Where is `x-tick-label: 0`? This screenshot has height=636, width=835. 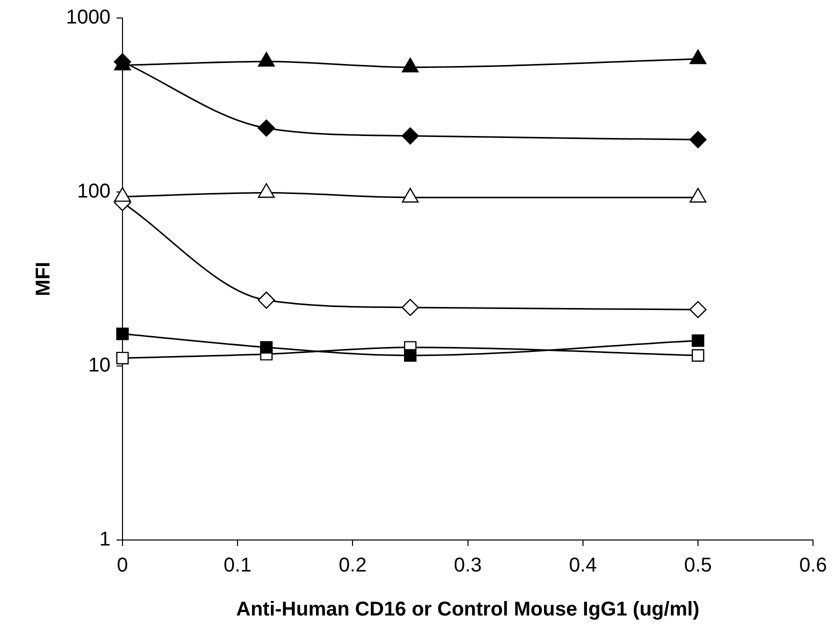
x-tick-label: 0 is located at coordinates (122, 565).